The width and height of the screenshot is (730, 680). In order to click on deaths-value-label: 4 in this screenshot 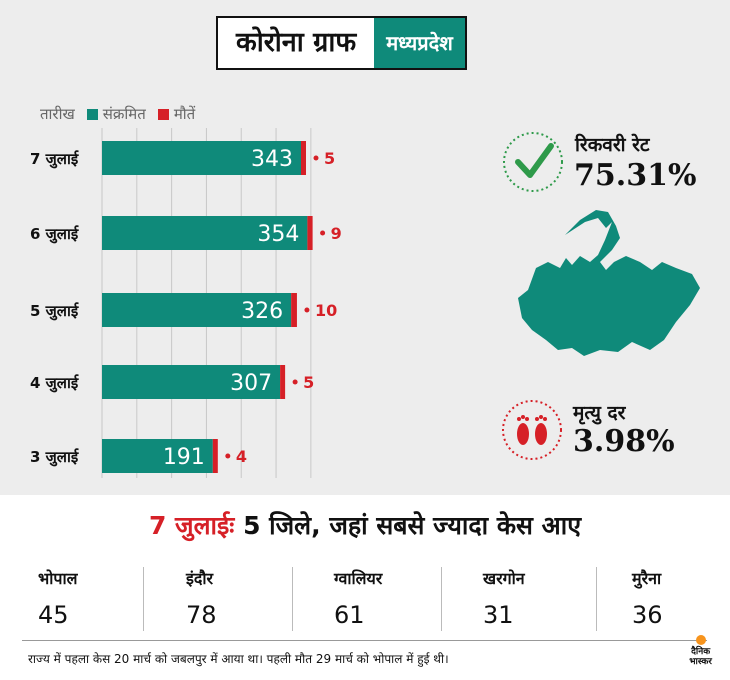, I will do `click(241, 456)`.